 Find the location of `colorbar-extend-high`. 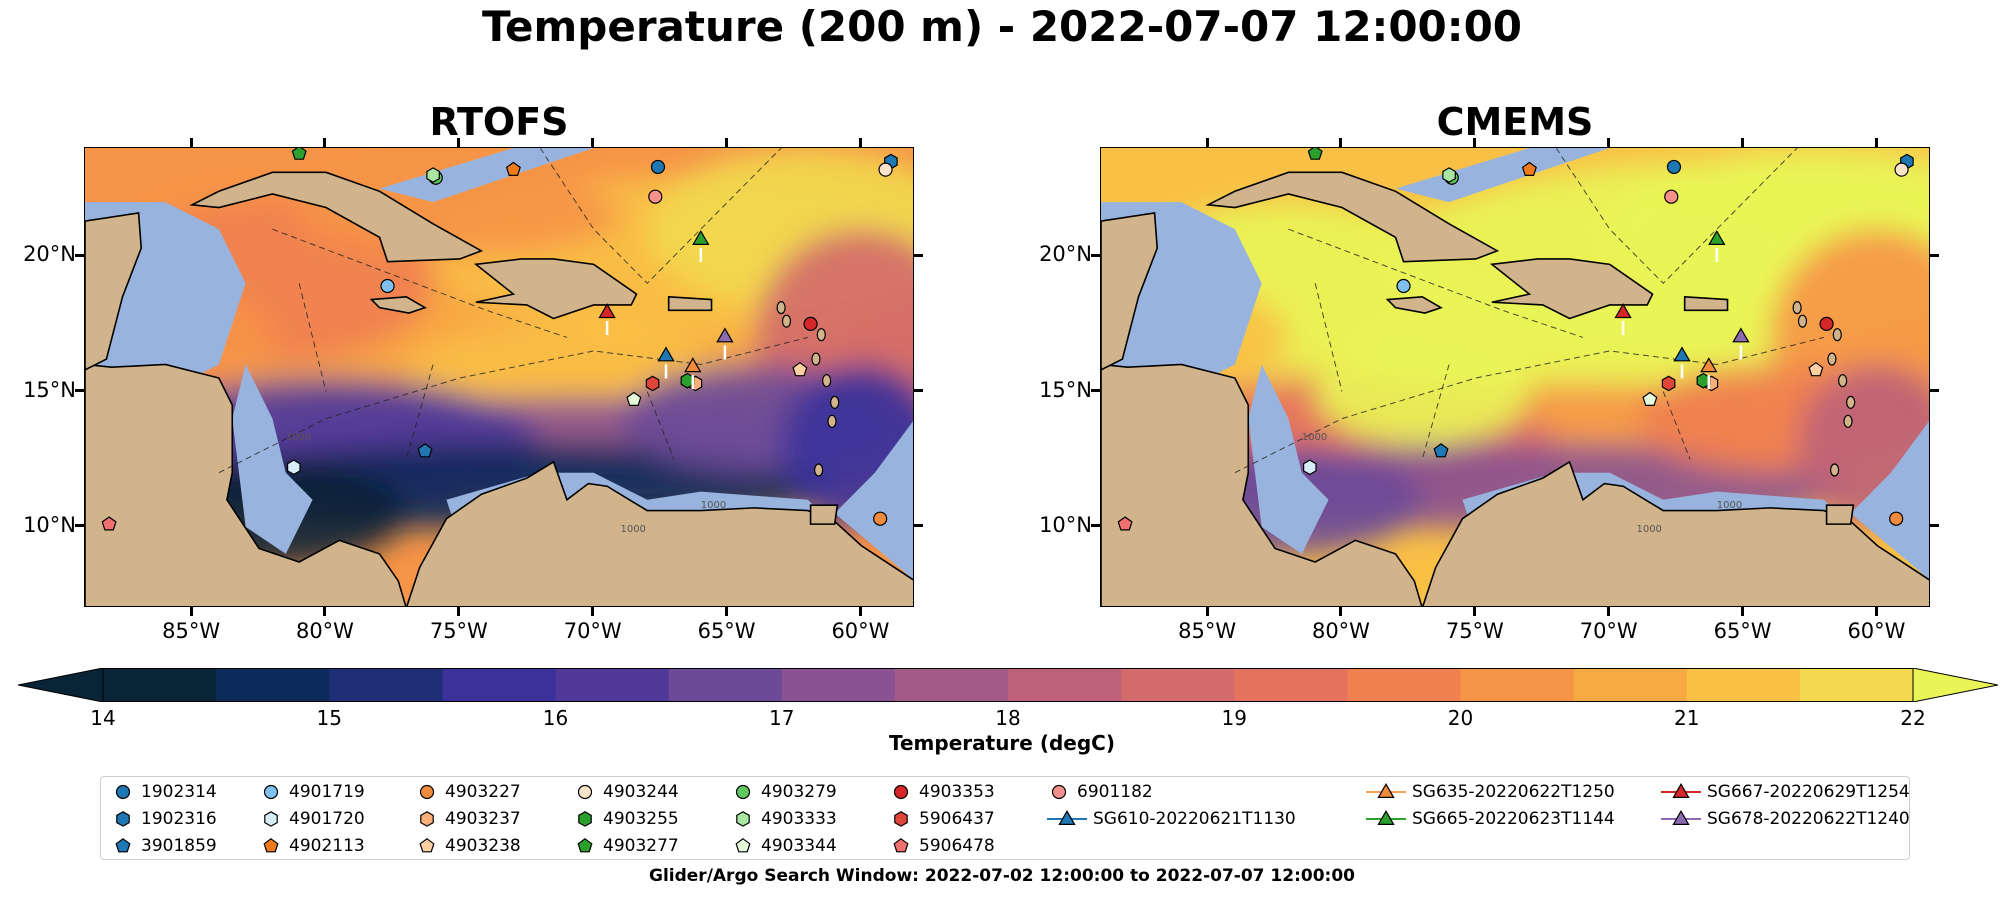

colorbar-extend-high is located at coordinates (1955, 685).